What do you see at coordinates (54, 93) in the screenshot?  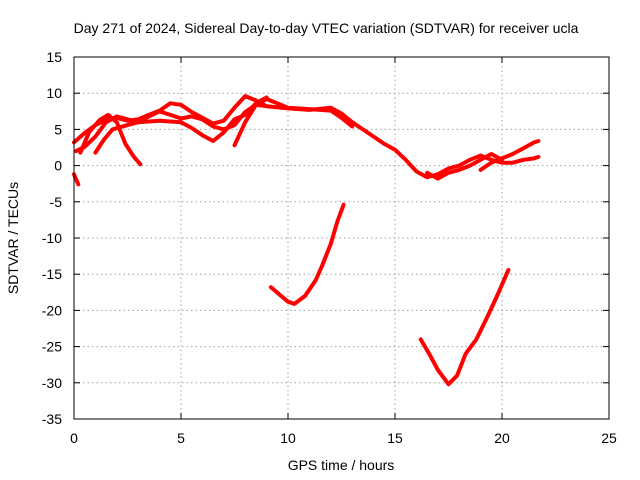 I see `y-tick-label: 10` at bounding box center [54, 93].